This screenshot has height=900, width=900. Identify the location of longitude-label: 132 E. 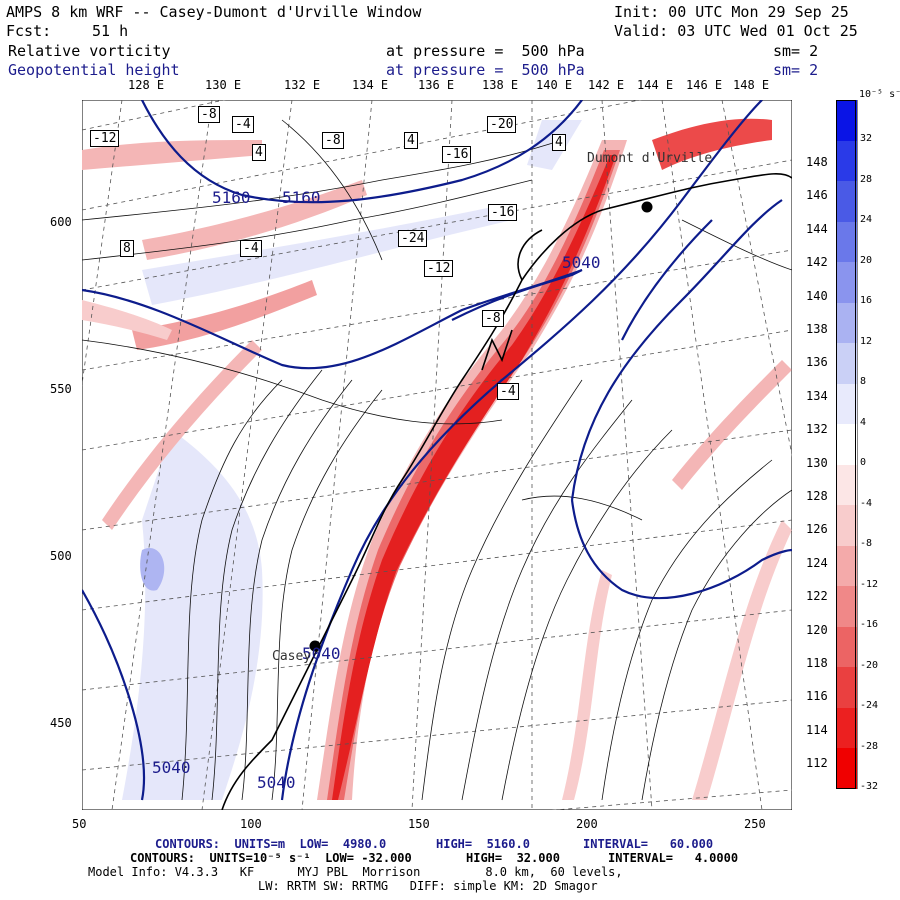
(302, 85).